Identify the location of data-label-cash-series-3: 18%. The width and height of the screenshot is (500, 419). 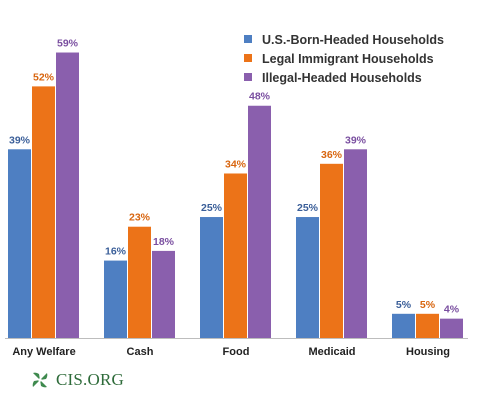
(164, 242).